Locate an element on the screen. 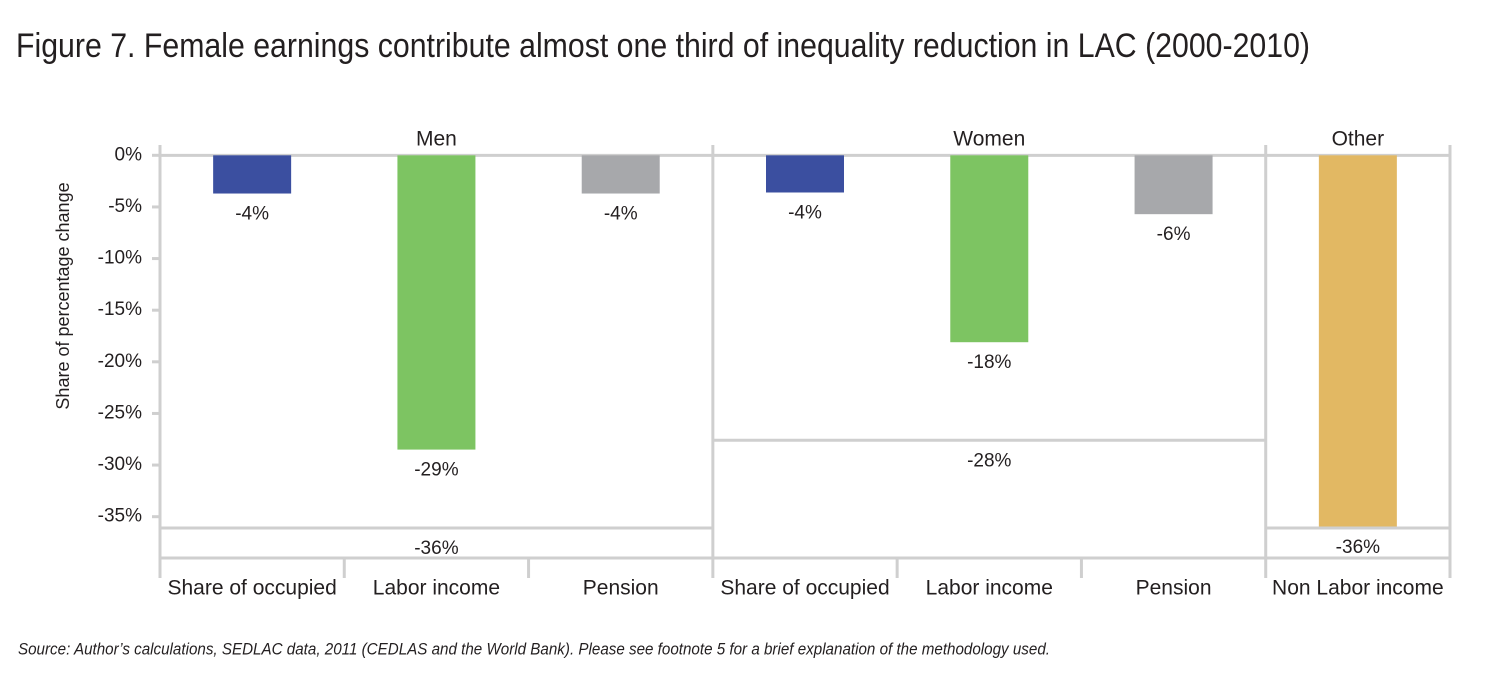  y-tick-label: -15% is located at coordinates (120, 309).